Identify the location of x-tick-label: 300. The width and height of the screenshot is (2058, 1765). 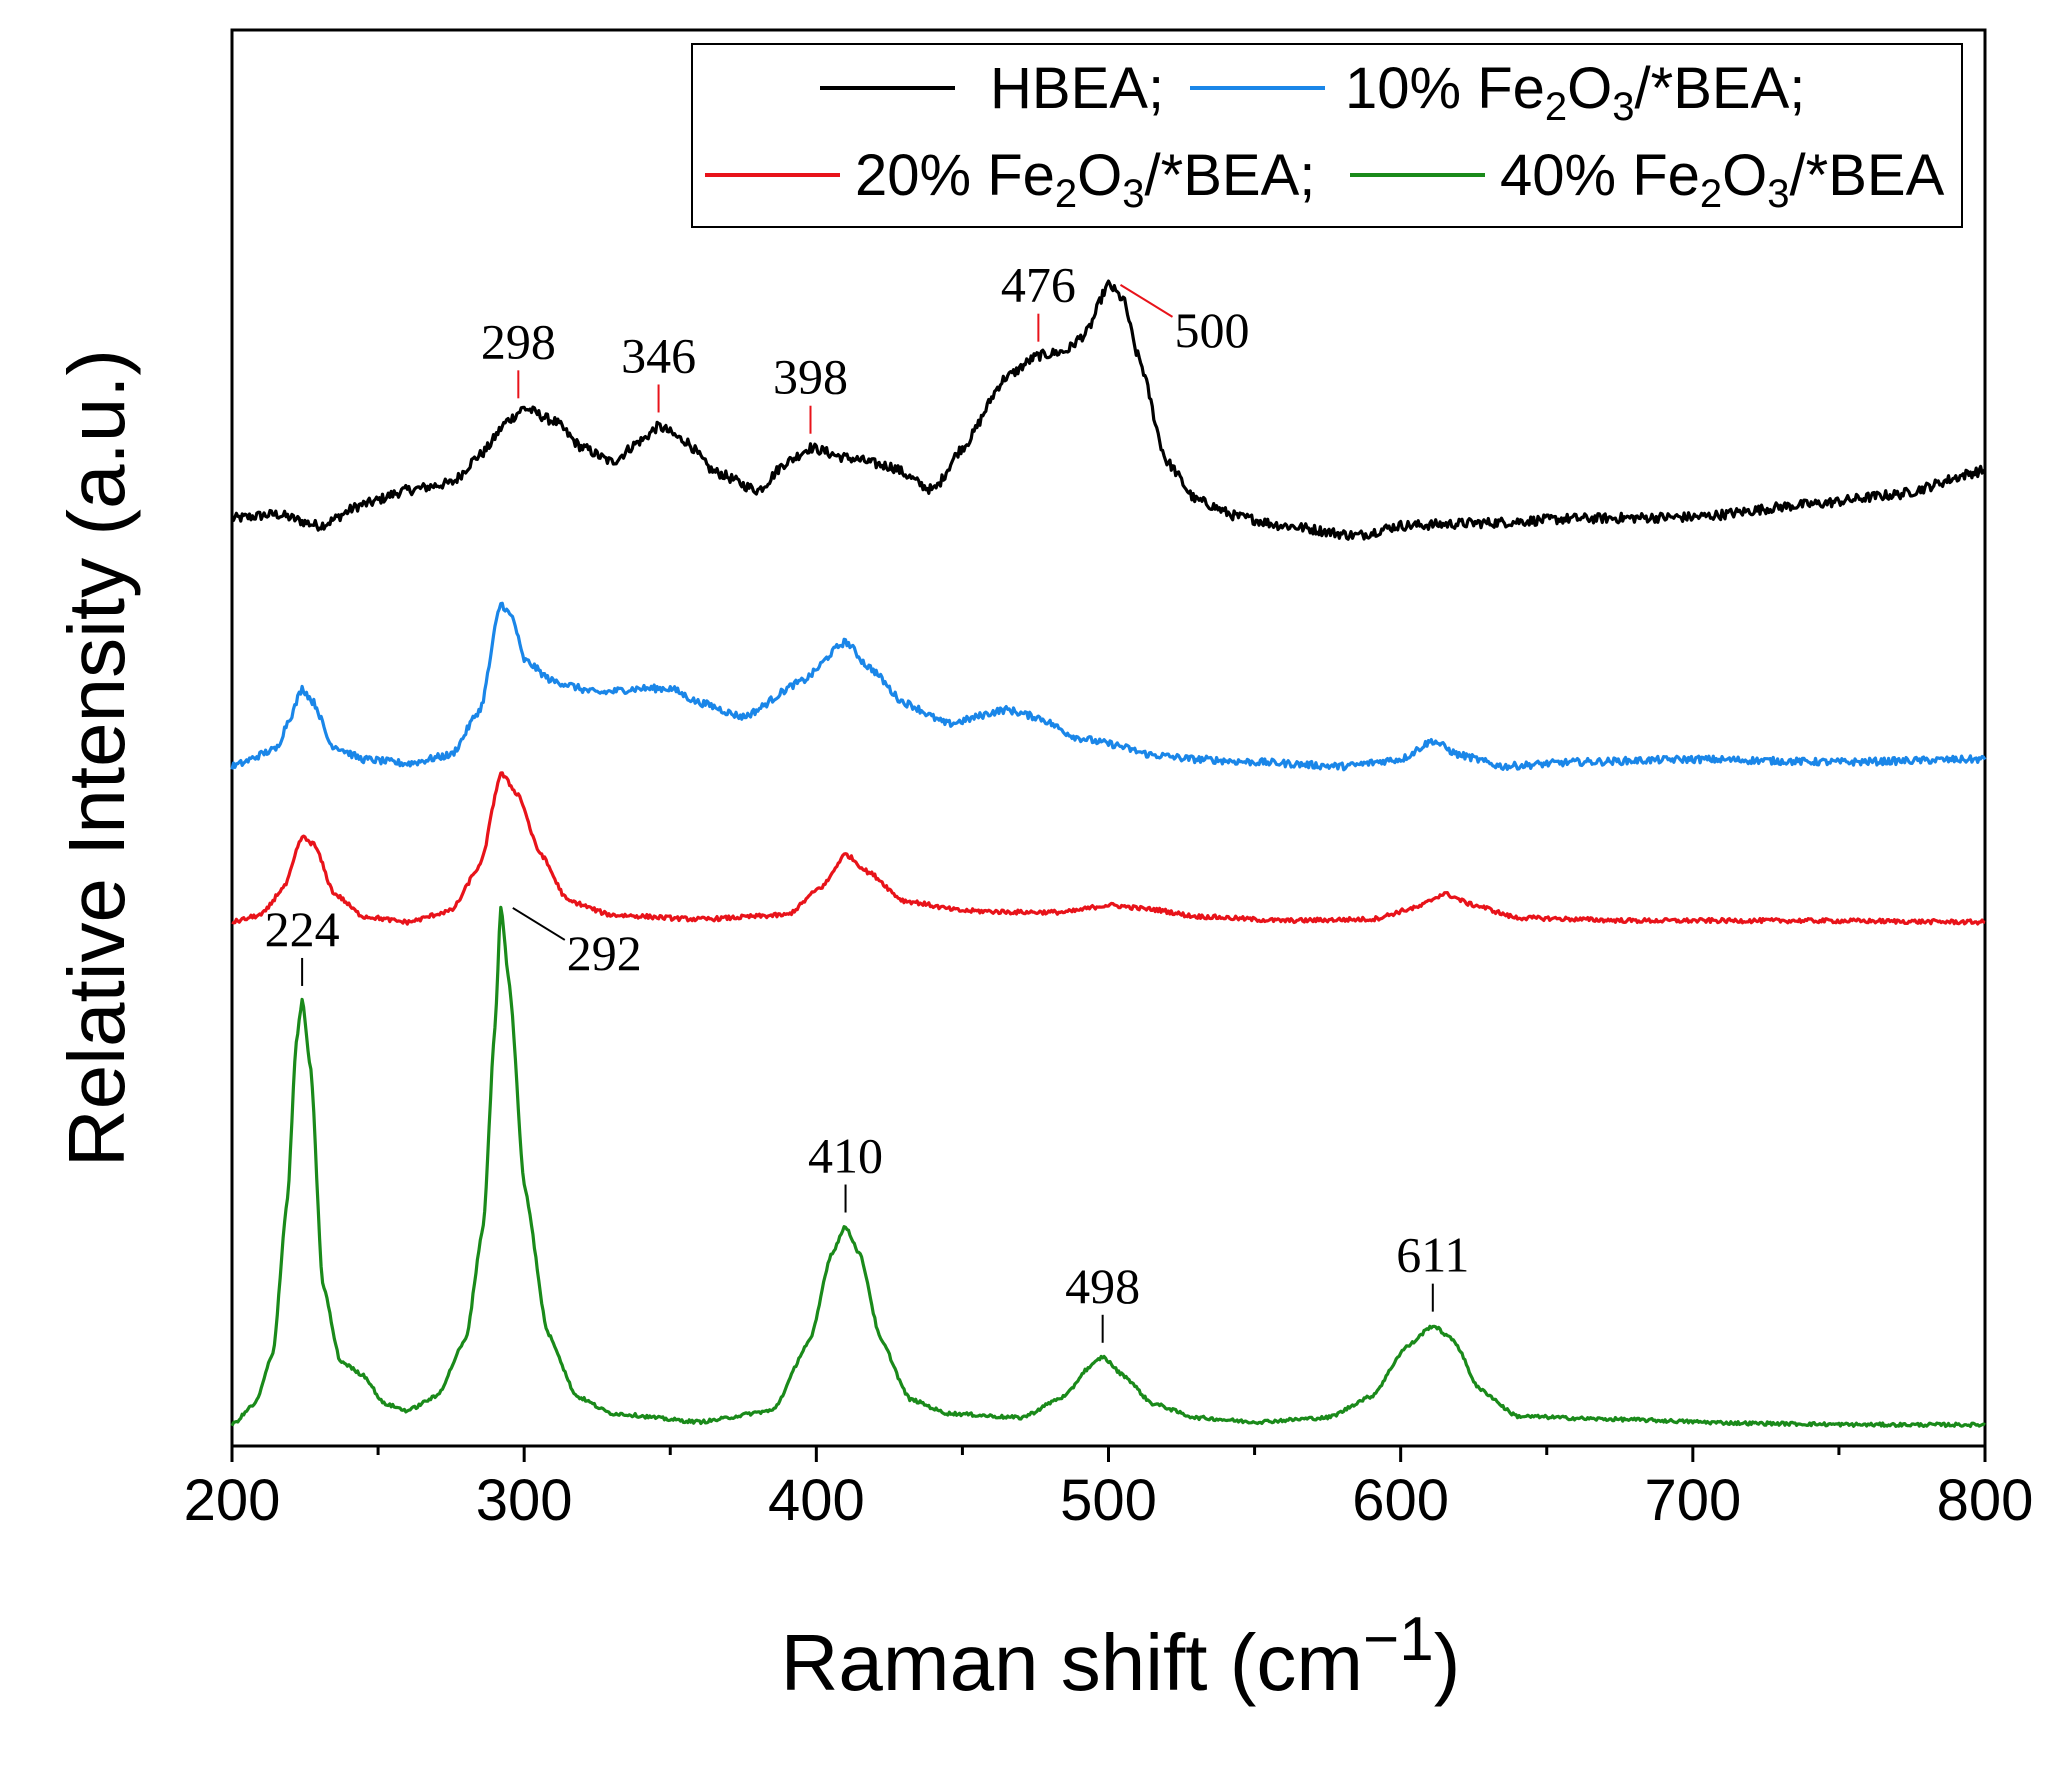
(524, 1500).